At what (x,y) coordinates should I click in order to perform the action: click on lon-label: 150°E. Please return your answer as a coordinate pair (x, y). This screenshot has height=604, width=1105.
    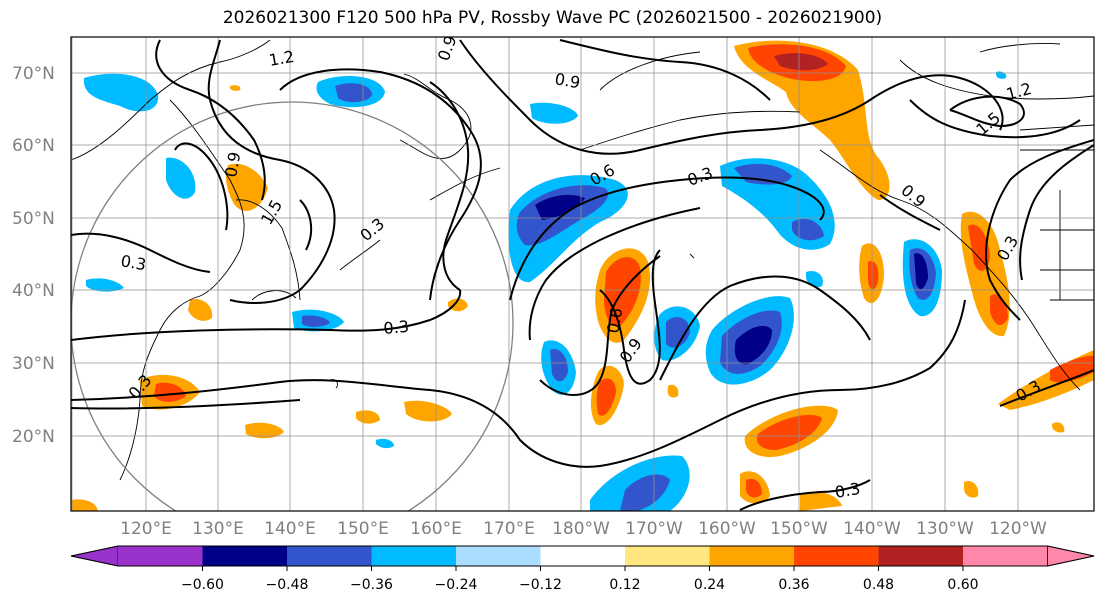
    Looking at the image, I should click on (363, 529).